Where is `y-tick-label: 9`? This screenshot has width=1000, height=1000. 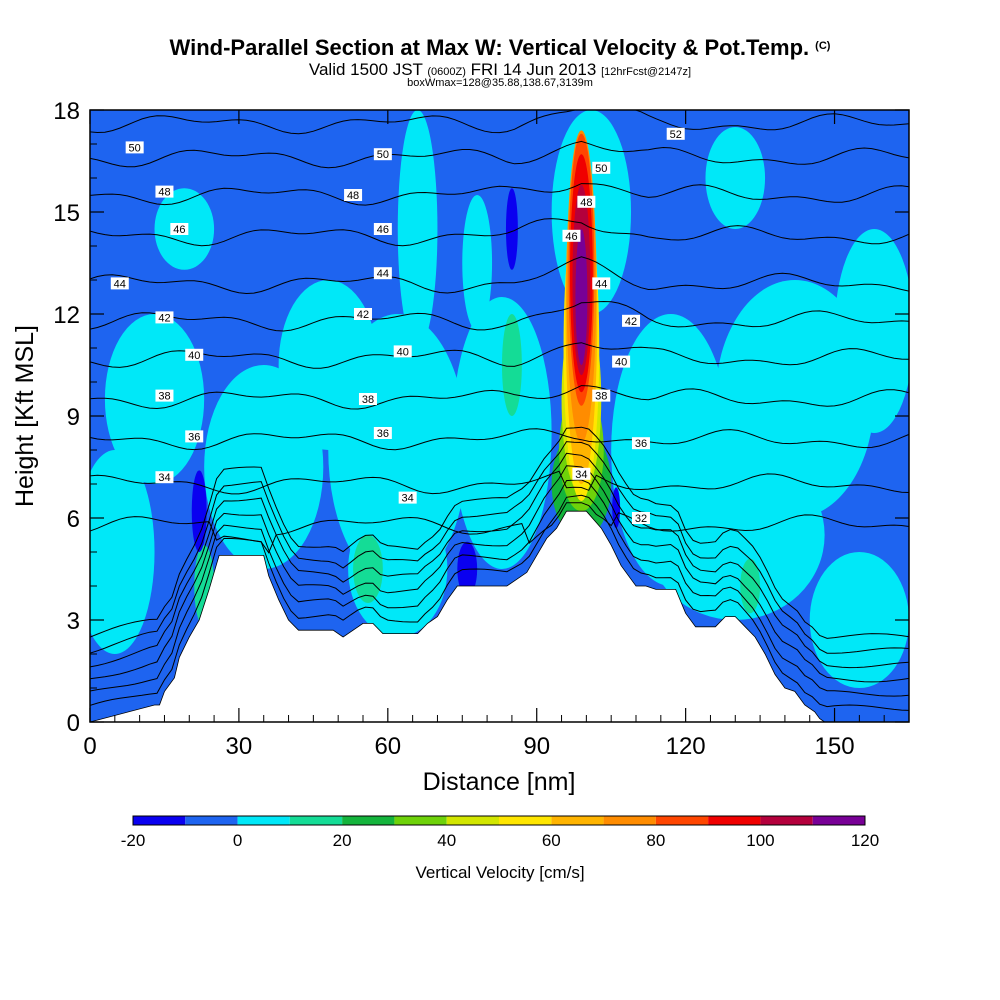 y-tick-label: 9 is located at coordinates (73, 417).